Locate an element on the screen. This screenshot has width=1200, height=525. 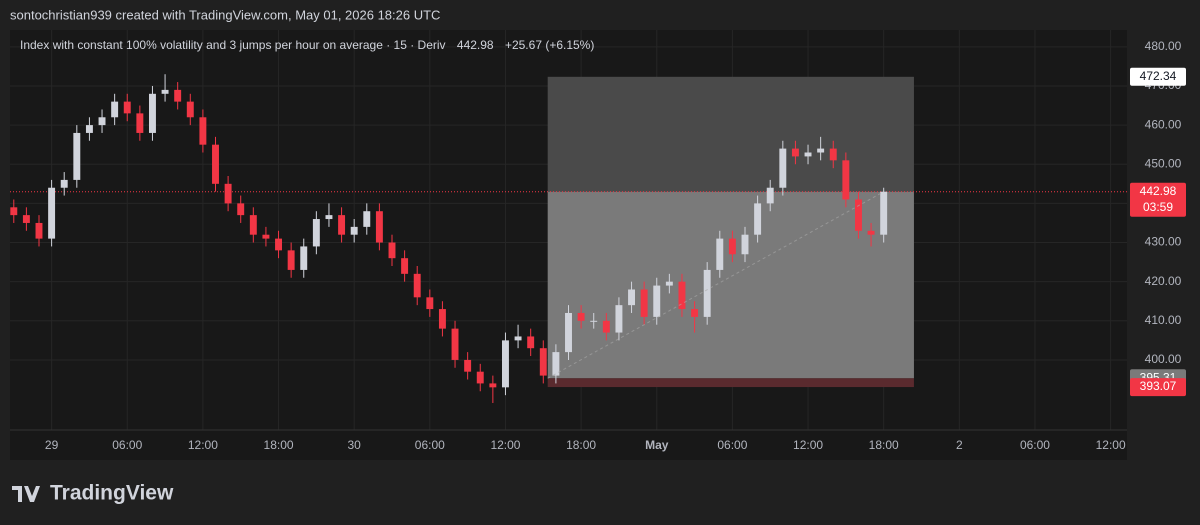
price-label: 472.34 is located at coordinates (1158, 76).